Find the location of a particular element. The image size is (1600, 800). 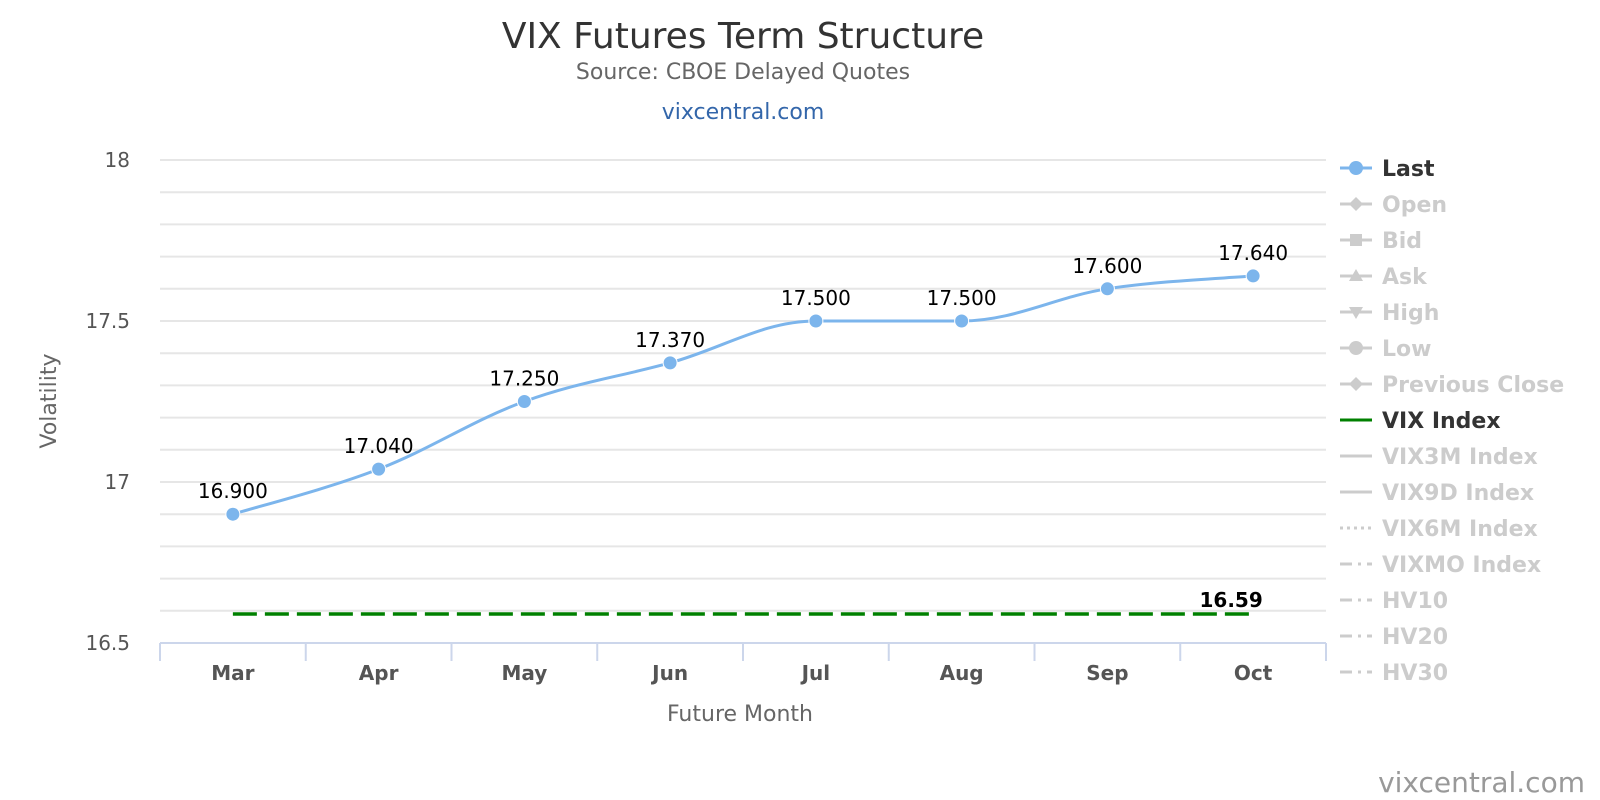

legend-item-high: High is located at coordinates (1389, 313).